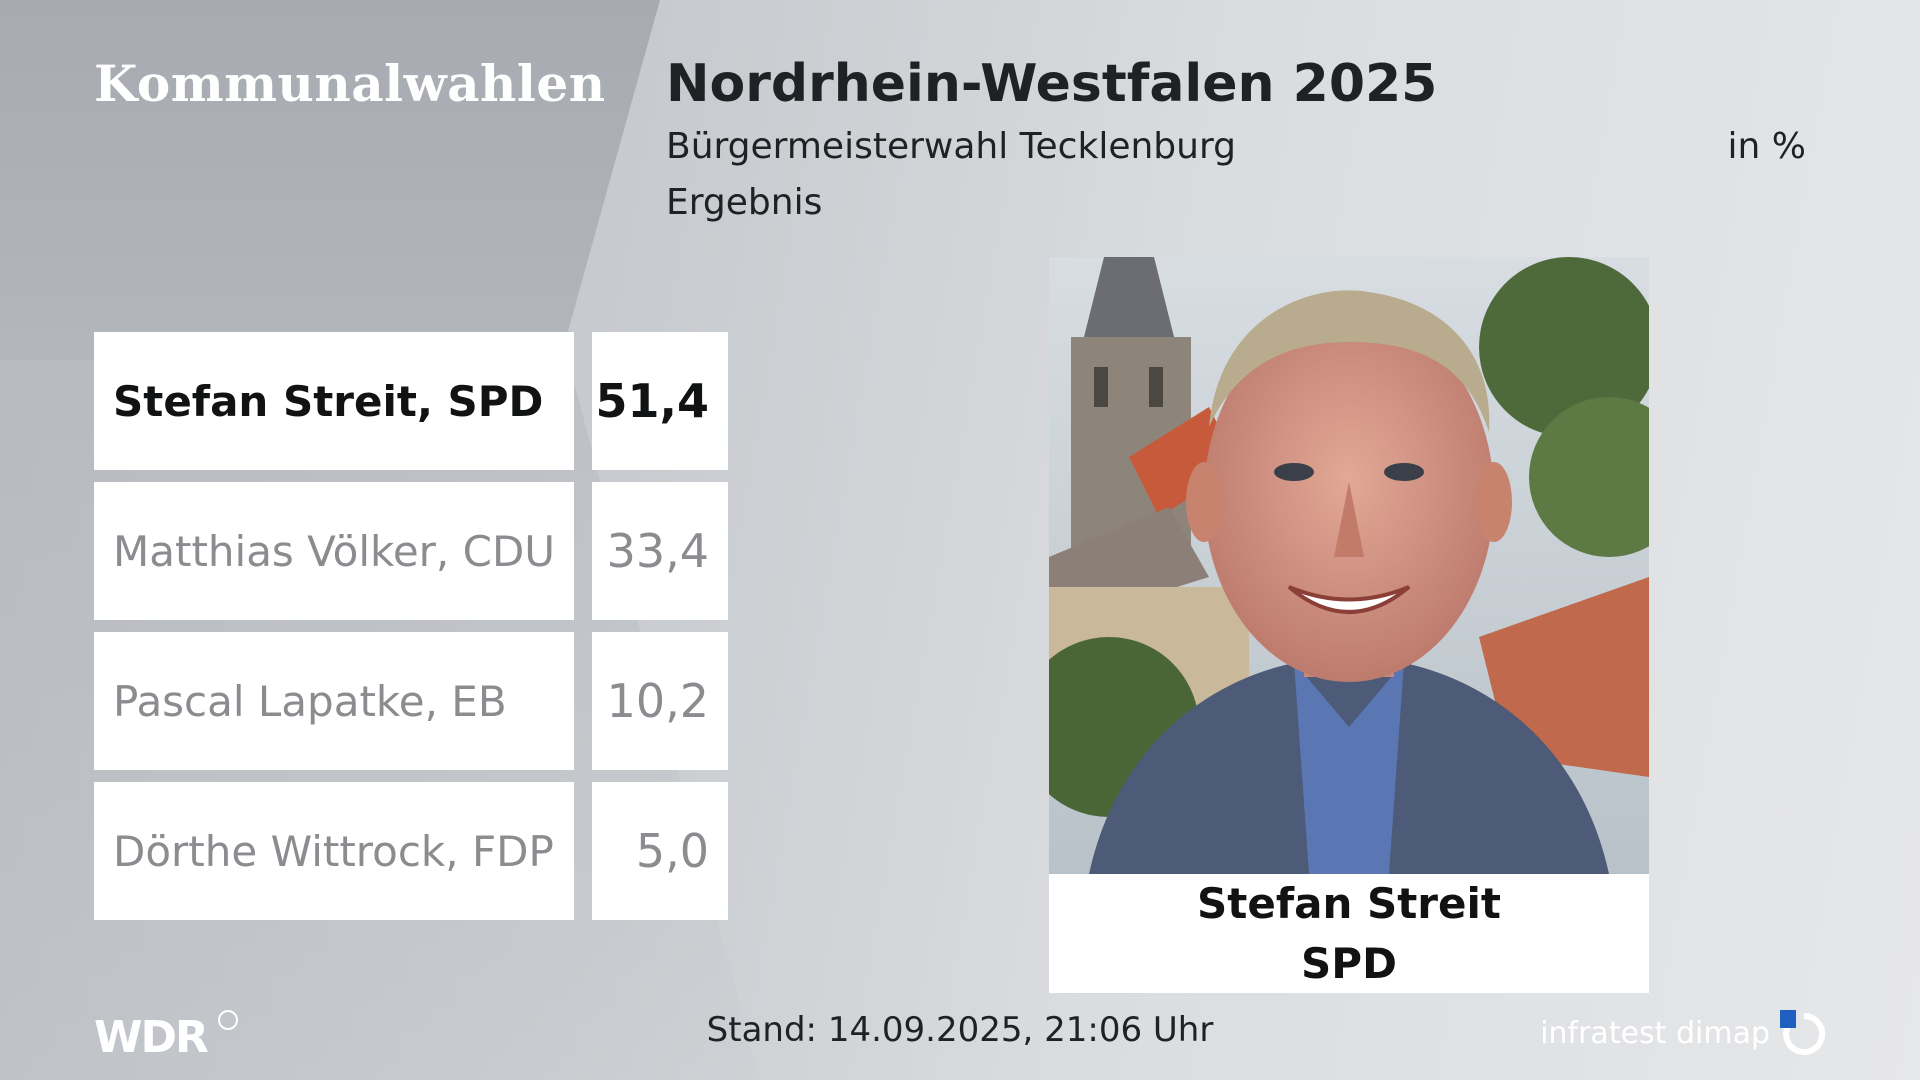  What do you see at coordinates (660, 851) in the screenshot?
I see `candidate-value: 5,0` at bounding box center [660, 851].